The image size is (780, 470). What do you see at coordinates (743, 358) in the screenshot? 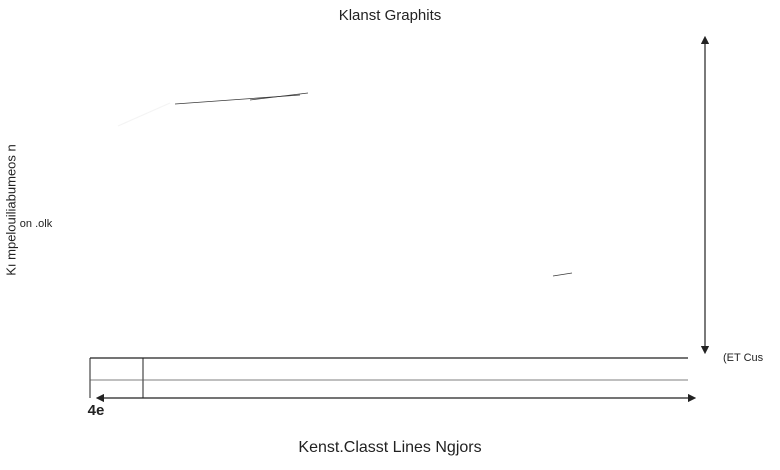
I see `right-label: (ET Cus` at bounding box center [743, 358].